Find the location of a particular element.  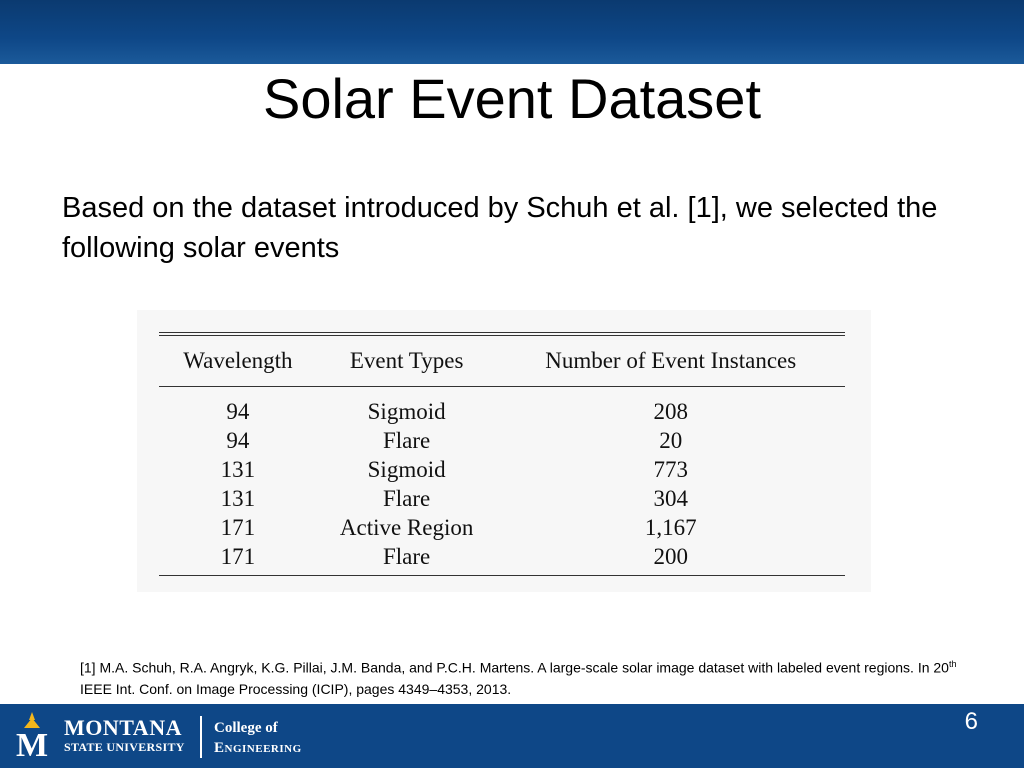

table-row: 94 Sigmoid 208 is located at coordinates (502, 407).